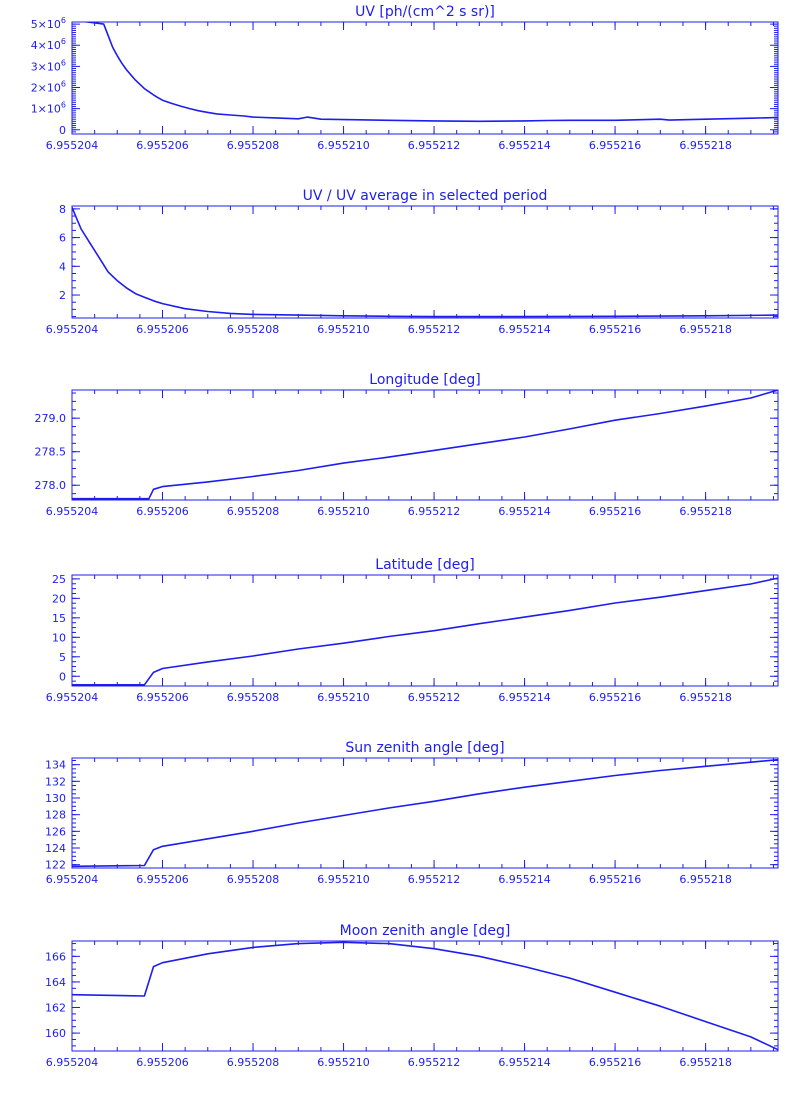 The width and height of the screenshot is (800, 1100). I want to click on y-tick-label: 162, so click(55, 1008).